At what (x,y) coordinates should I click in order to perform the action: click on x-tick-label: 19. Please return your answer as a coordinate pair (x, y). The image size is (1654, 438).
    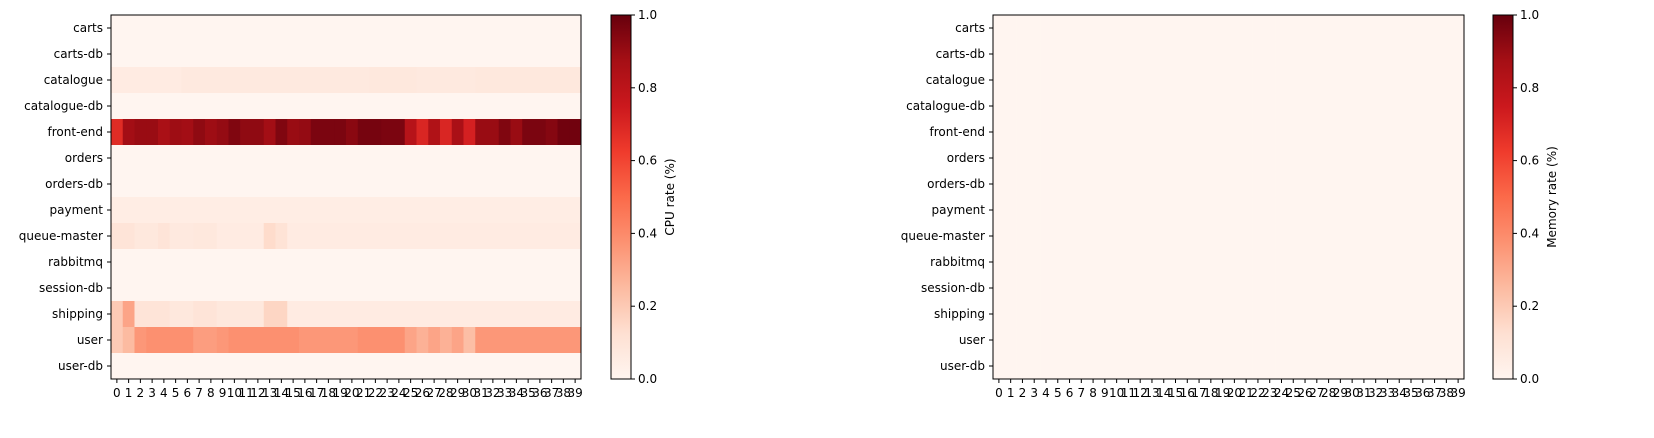
    Looking at the image, I should click on (1222, 393).